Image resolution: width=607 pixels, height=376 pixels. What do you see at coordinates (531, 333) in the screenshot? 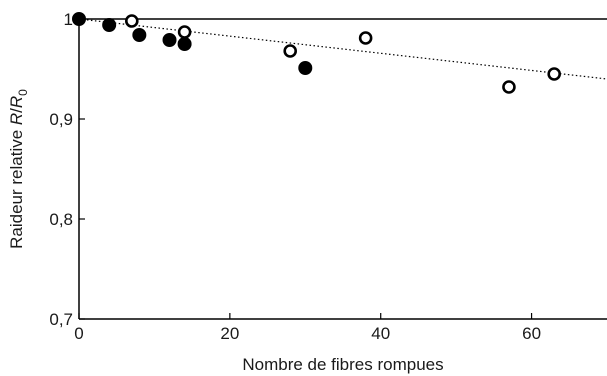
I see `x-tick-label: 60` at bounding box center [531, 333].